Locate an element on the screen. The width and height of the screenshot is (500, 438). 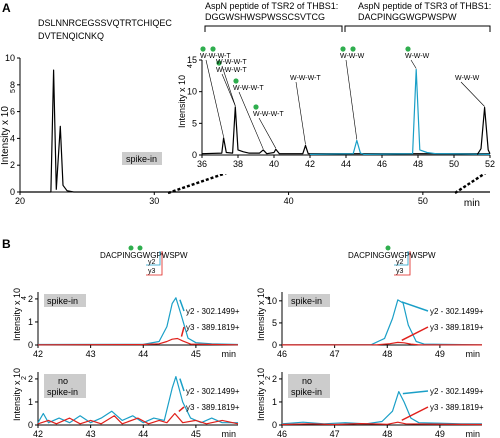
tsr2-seq: DGGWSHWSPWSSCSVTCG is located at coordinates (265, 17).